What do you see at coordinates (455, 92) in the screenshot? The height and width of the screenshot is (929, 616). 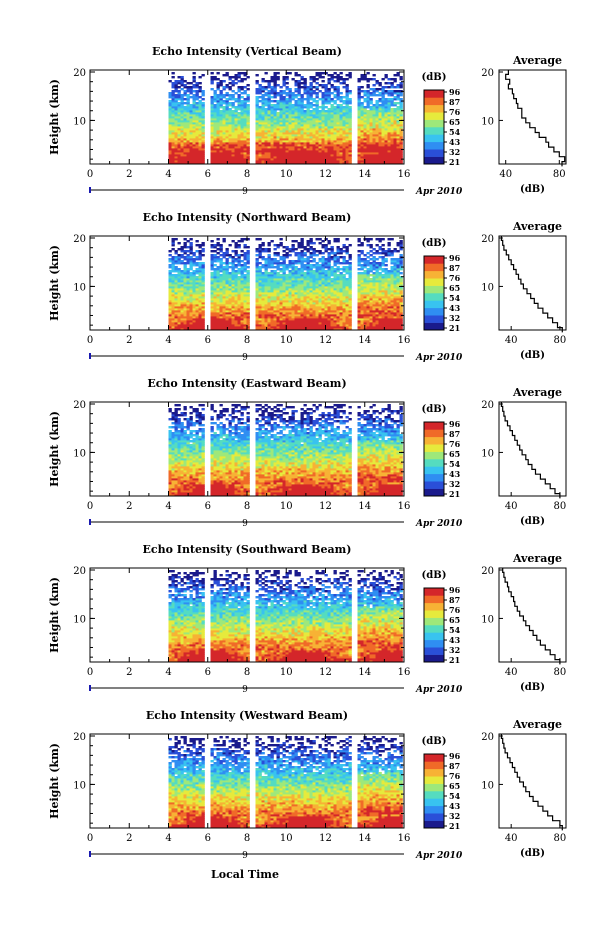 I see `colorbar-tick-label: 96` at bounding box center [455, 92].